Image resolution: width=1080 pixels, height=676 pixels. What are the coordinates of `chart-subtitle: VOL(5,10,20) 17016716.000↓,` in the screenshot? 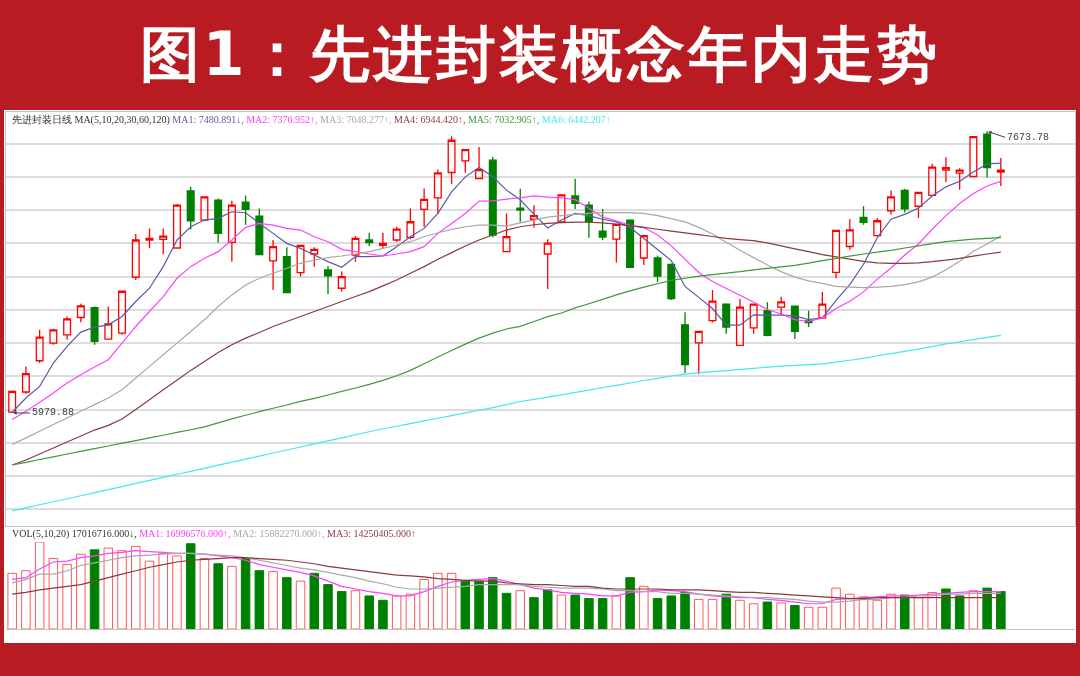 It's located at (74, 533).